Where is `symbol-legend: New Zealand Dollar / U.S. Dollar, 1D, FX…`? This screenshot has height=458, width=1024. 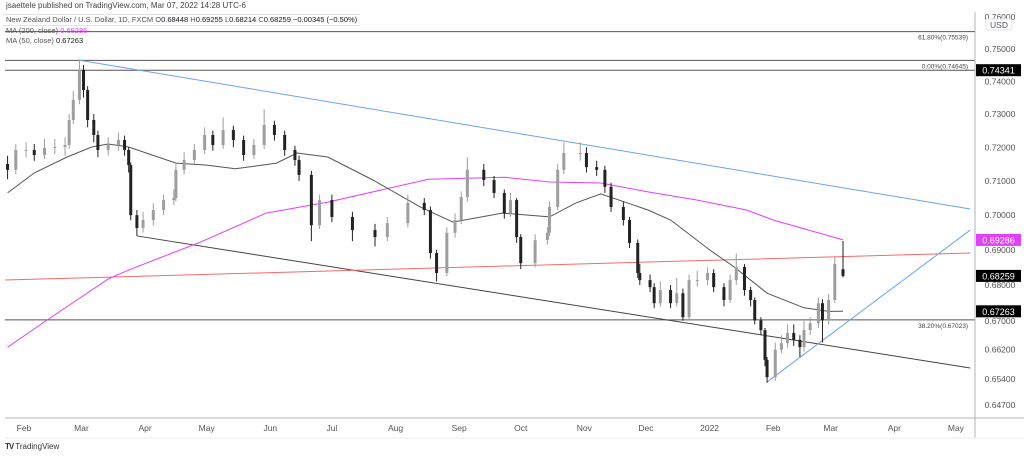 symbol-legend: New Zealand Dollar / U.S. Dollar, 1D, FX… is located at coordinates (182, 20).